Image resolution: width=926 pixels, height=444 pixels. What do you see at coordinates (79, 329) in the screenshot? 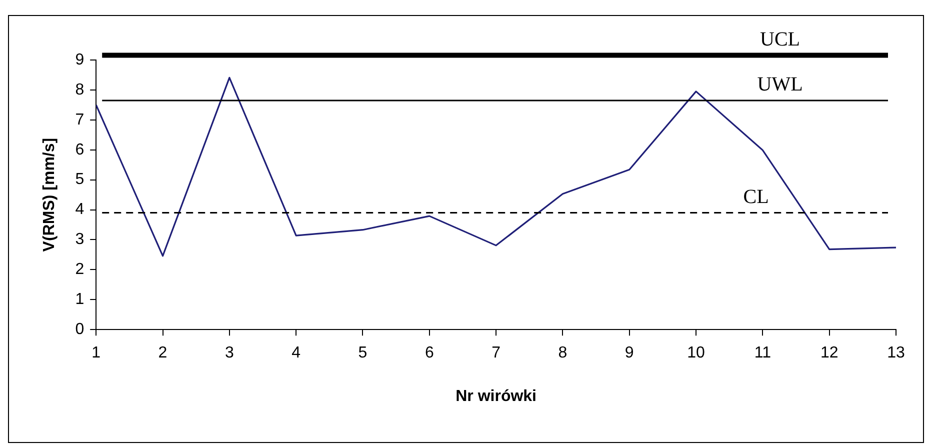
I see `y-tick-label: 0` at bounding box center [79, 329].